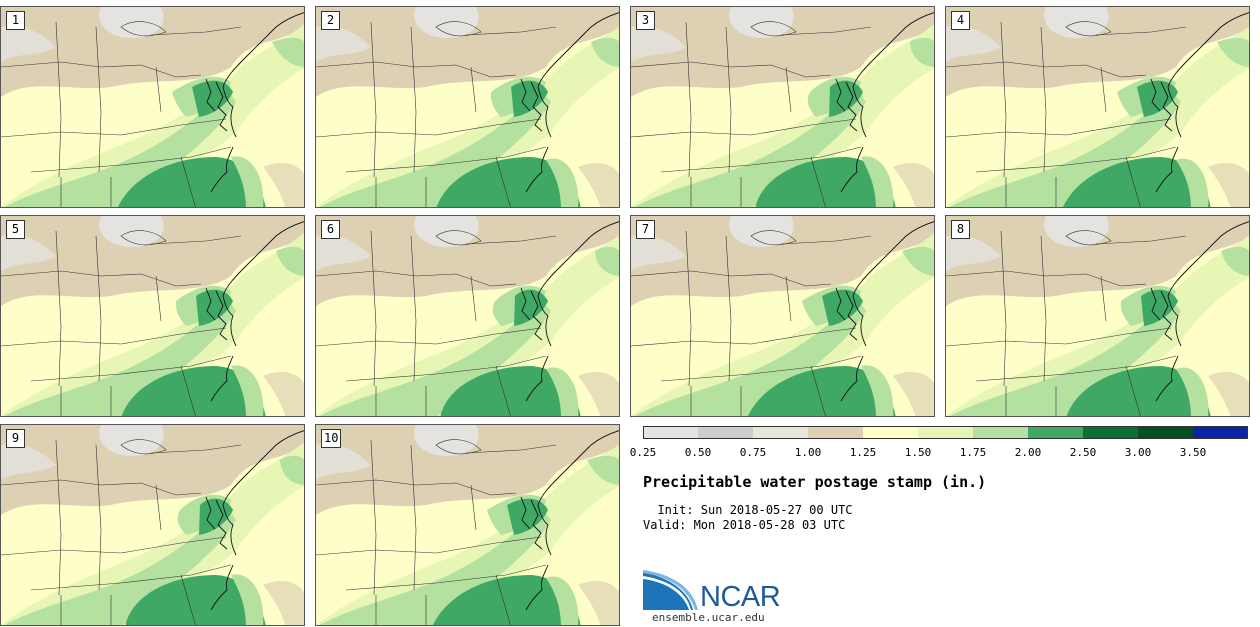 This screenshot has width=1260, height=627. I want to click on ensemble-member-map-5: 5, so click(152, 316).